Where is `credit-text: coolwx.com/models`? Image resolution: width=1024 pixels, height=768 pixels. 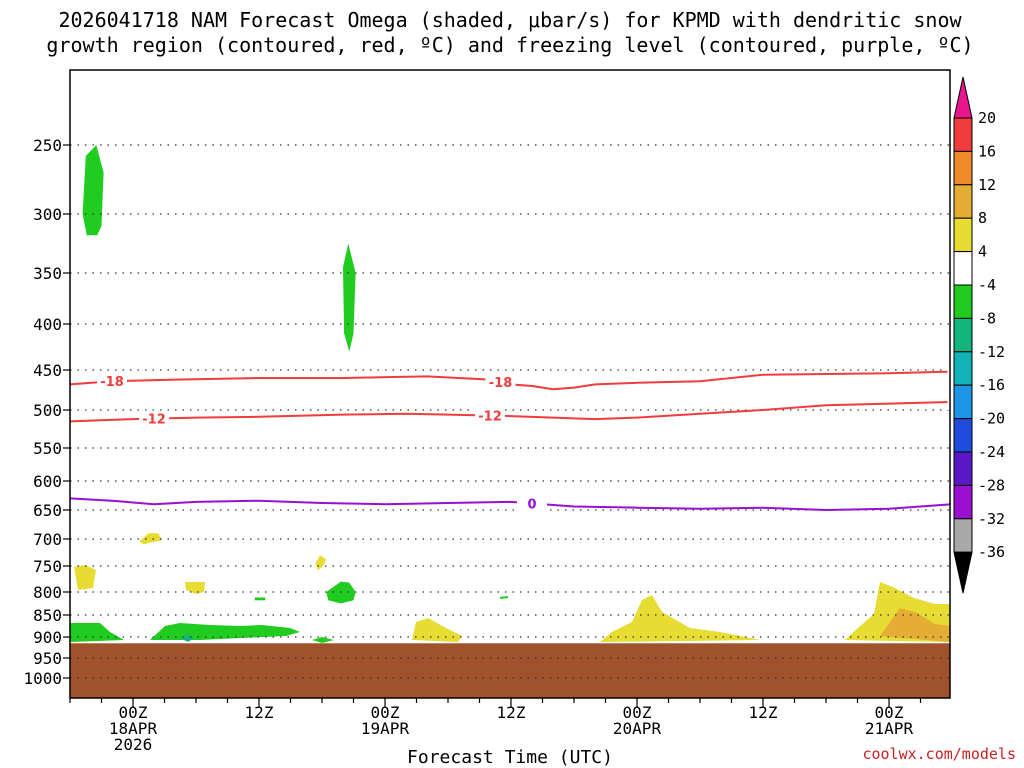
credit-text: coolwx.com/models is located at coordinates (939, 754).